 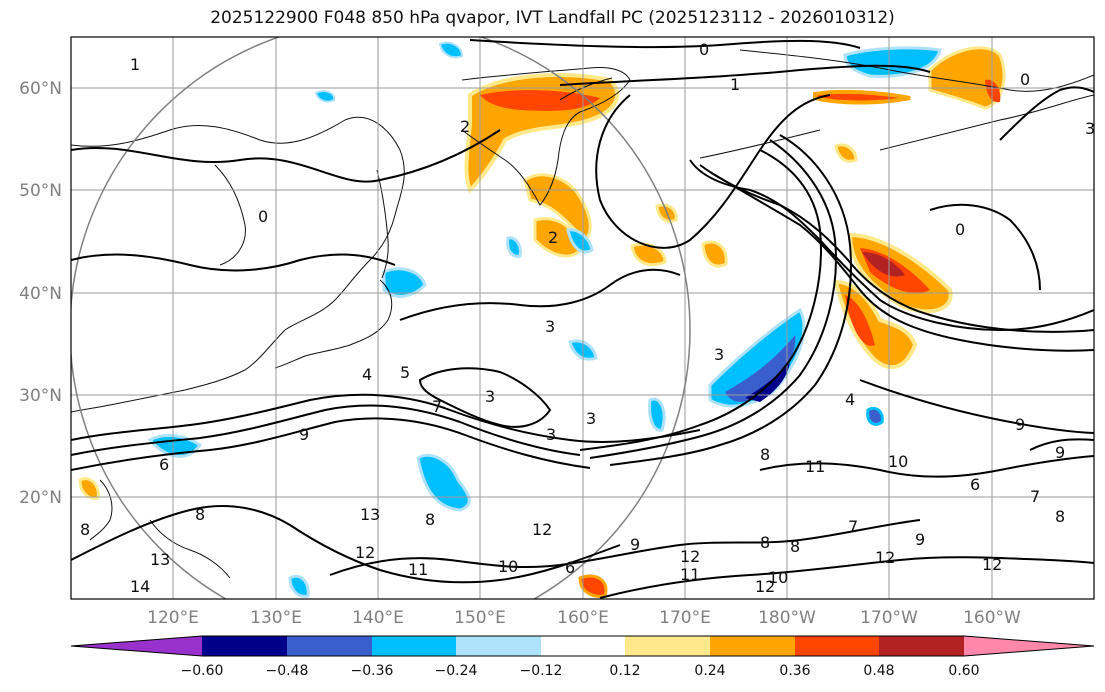 I want to click on colorbar-label: 0.12, so click(x=624, y=671).